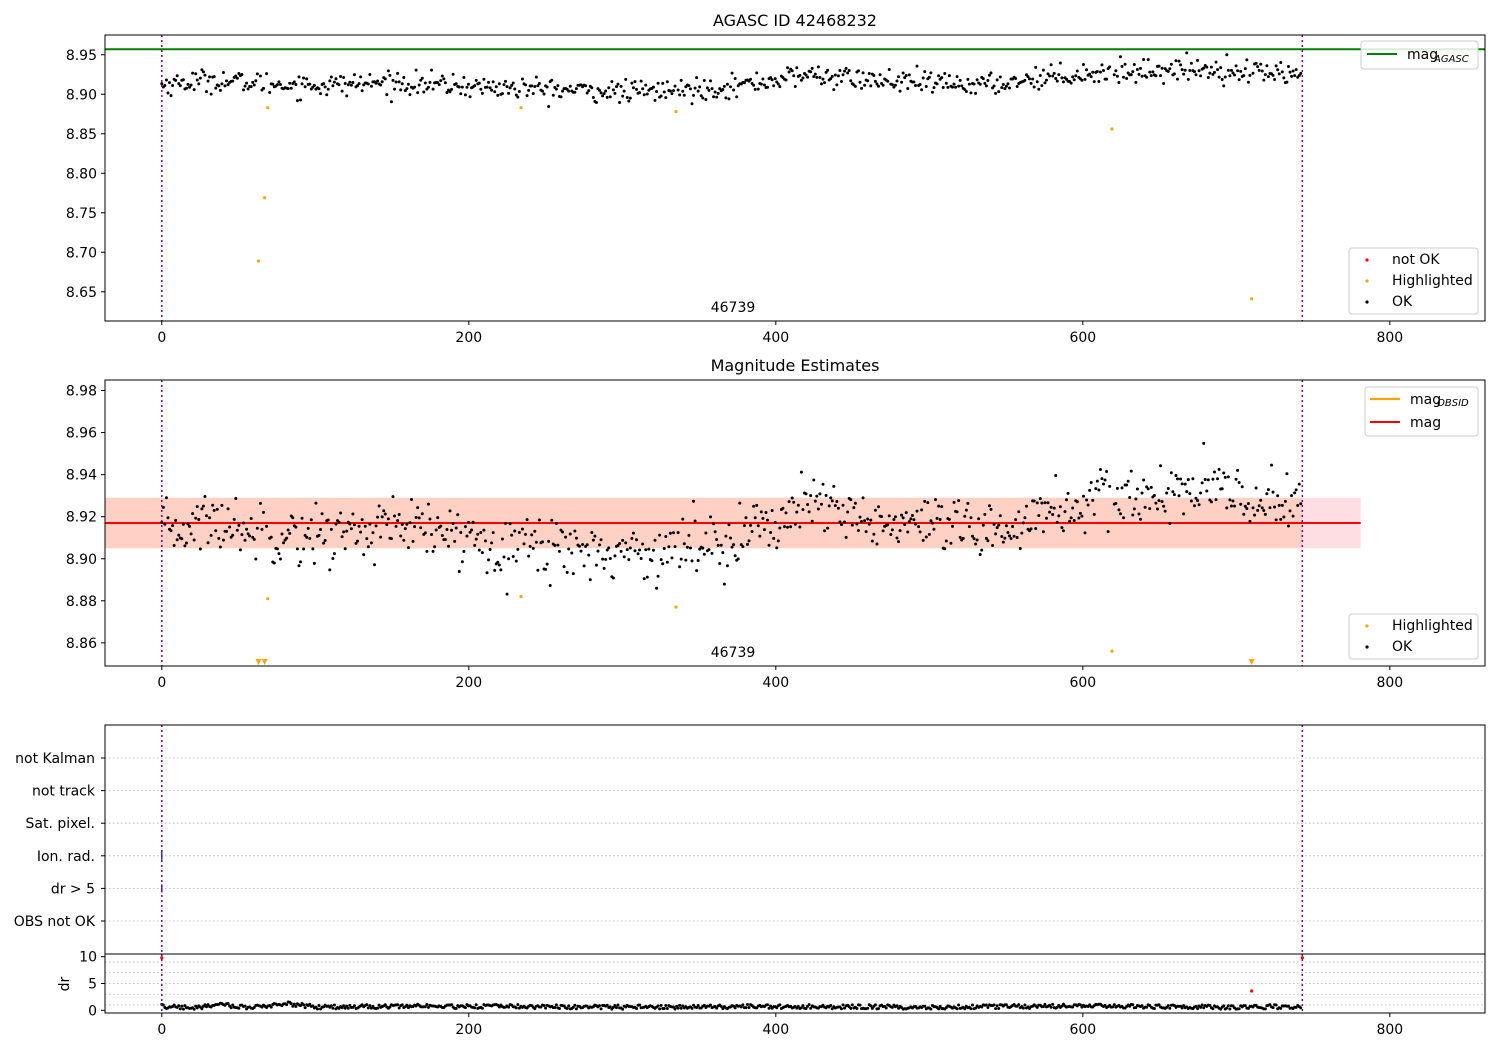 The image size is (1500, 1050). I want to click on legend-mag-obsid-sub: OBSID, so click(1453, 403).